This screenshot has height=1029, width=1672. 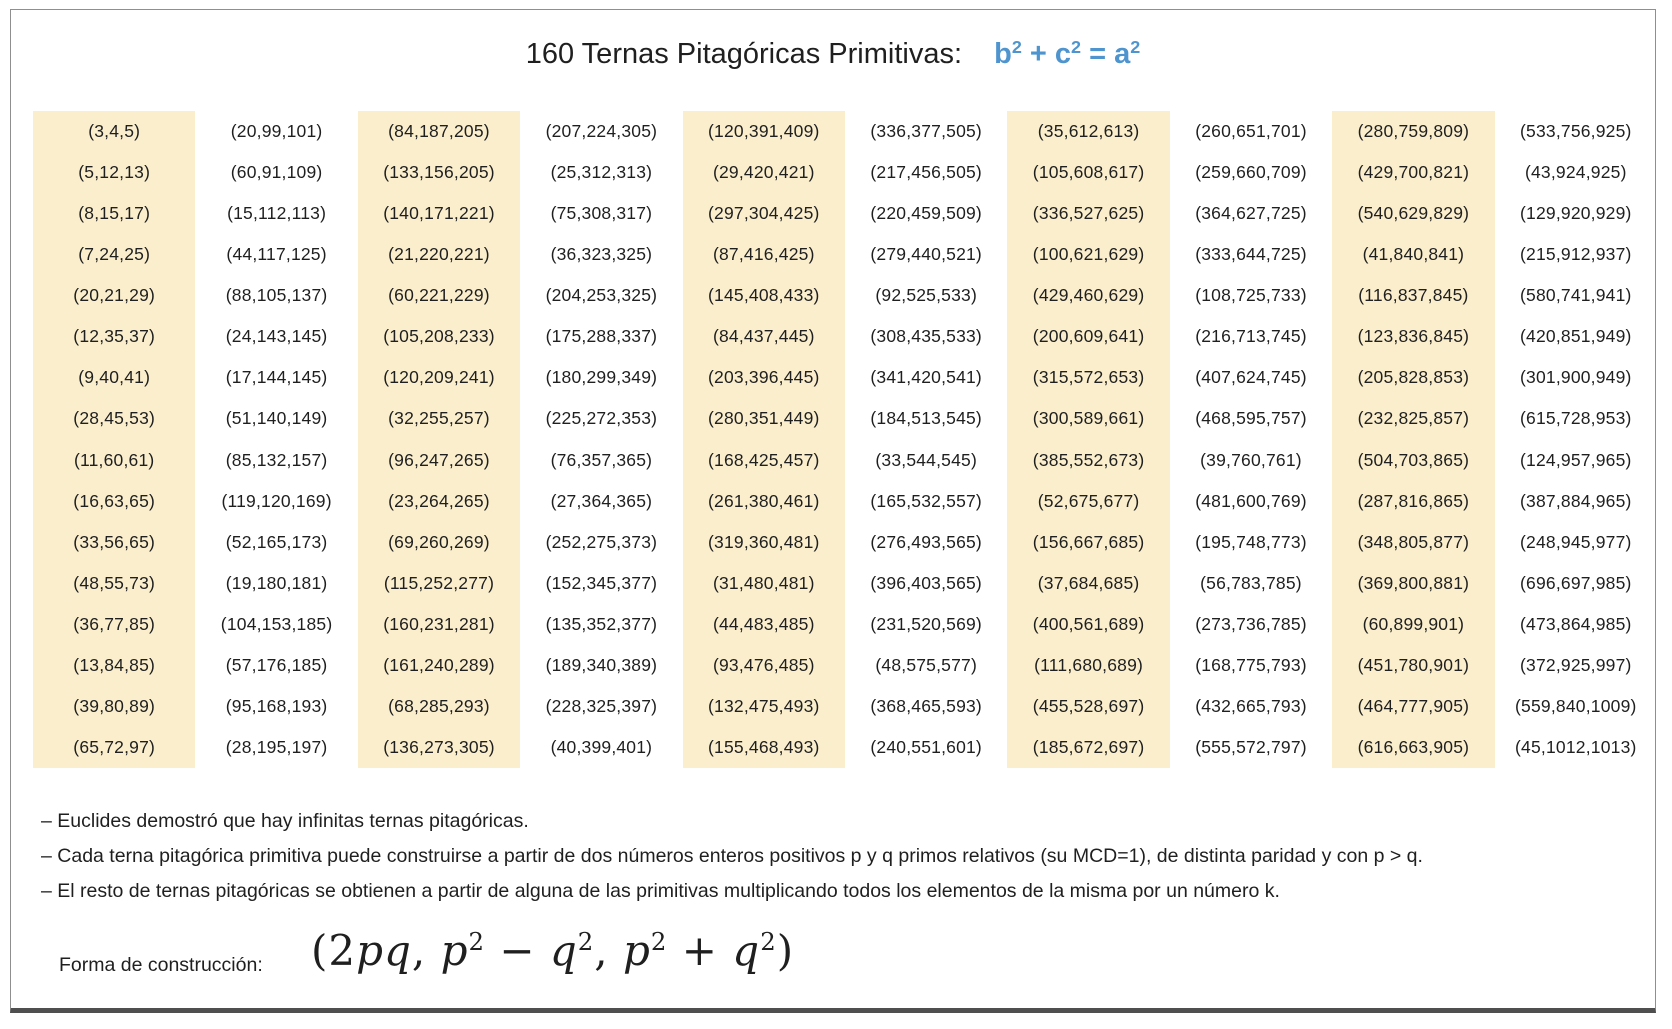 What do you see at coordinates (1251, 377) in the screenshot?
I see `triple-cell: (407,624,745)` at bounding box center [1251, 377].